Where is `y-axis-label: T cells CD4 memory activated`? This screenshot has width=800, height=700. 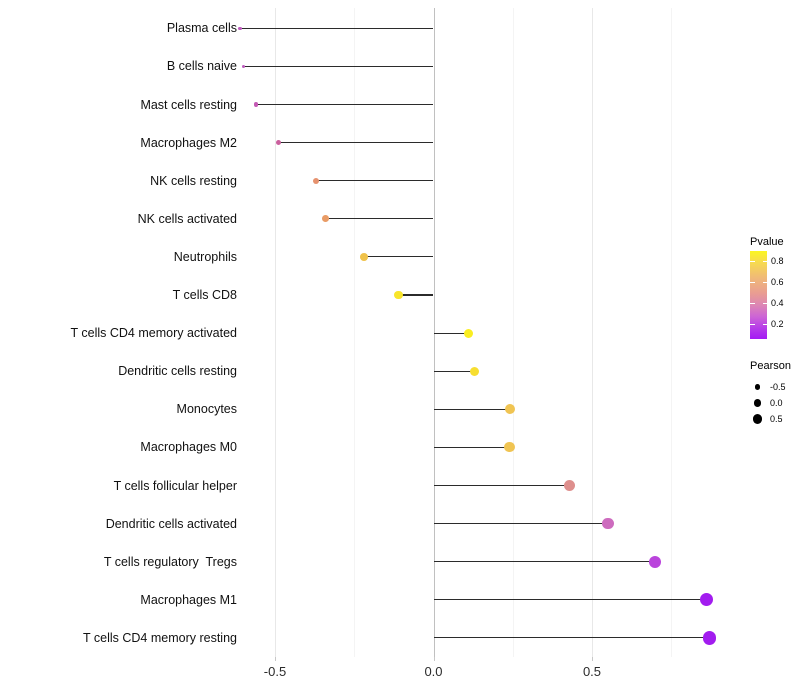 y-axis-label: T cells CD4 memory activated is located at coordinates (154, 333).